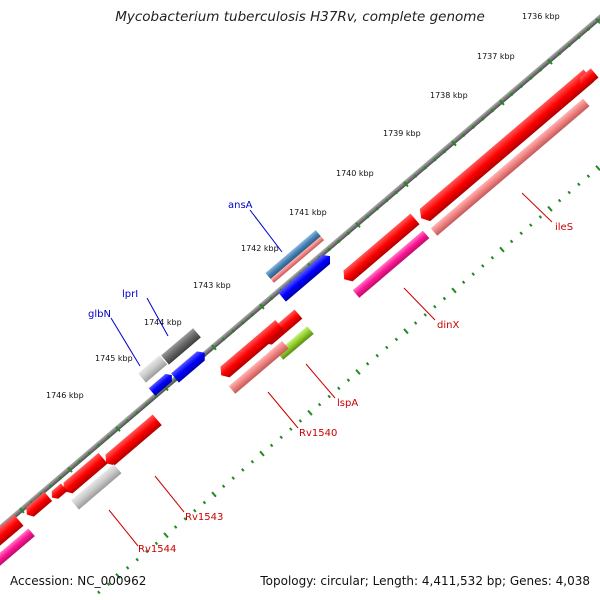 This screenshot has width=600, height=600. What do you see at coordinates (65, 395) in the screenshot?
I see `scale-label: 1746 kbp` at bounding box center [65, 395].